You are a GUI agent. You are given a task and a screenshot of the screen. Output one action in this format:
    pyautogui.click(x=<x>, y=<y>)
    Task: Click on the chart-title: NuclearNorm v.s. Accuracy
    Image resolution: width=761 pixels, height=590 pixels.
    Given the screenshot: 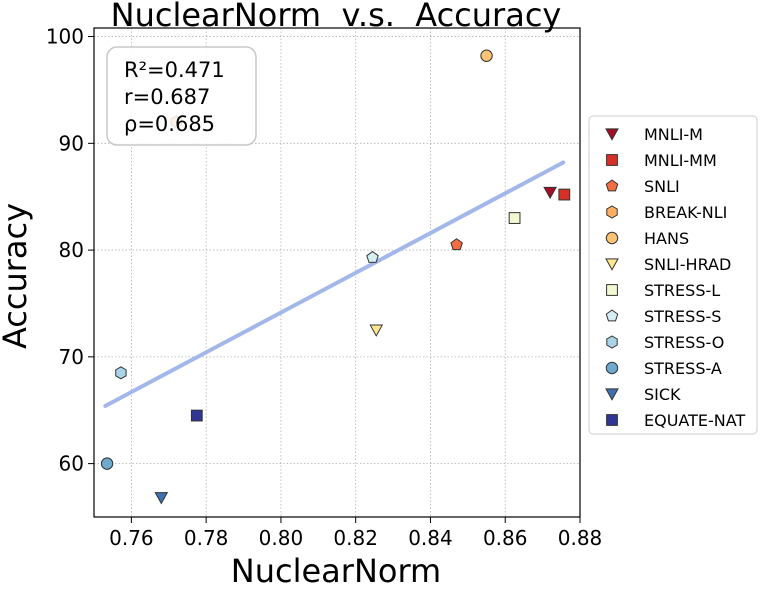 What is the action you would take?
    pyautogui.click(x=336, y=17)
    